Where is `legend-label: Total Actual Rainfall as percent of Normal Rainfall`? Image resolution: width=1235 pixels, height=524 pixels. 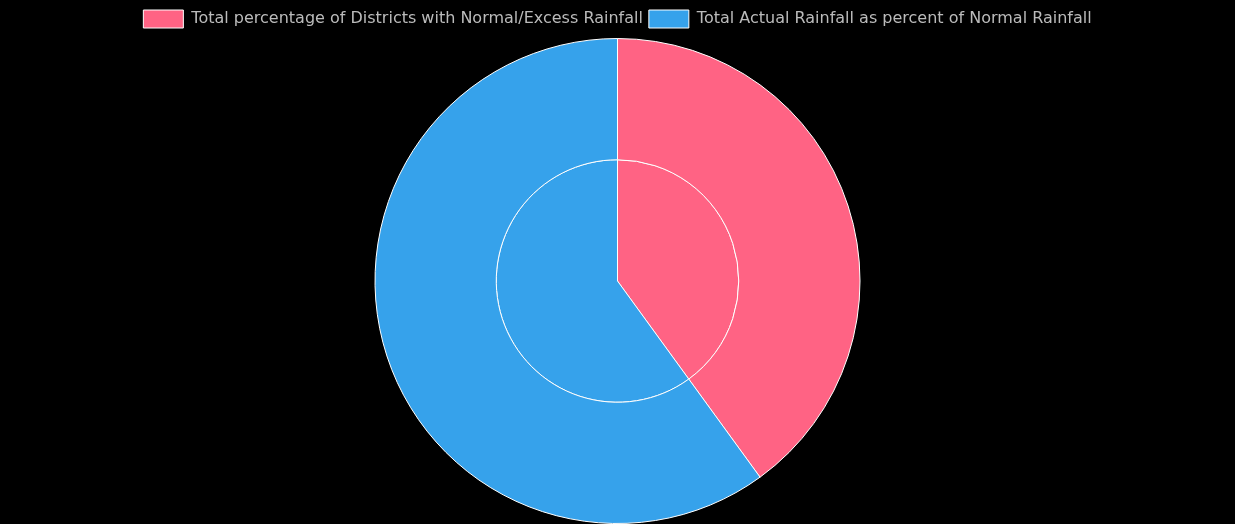 legend-label: Total Actual Rainfall as percent of Normal Rainfall is located at coordinates (893, 18).